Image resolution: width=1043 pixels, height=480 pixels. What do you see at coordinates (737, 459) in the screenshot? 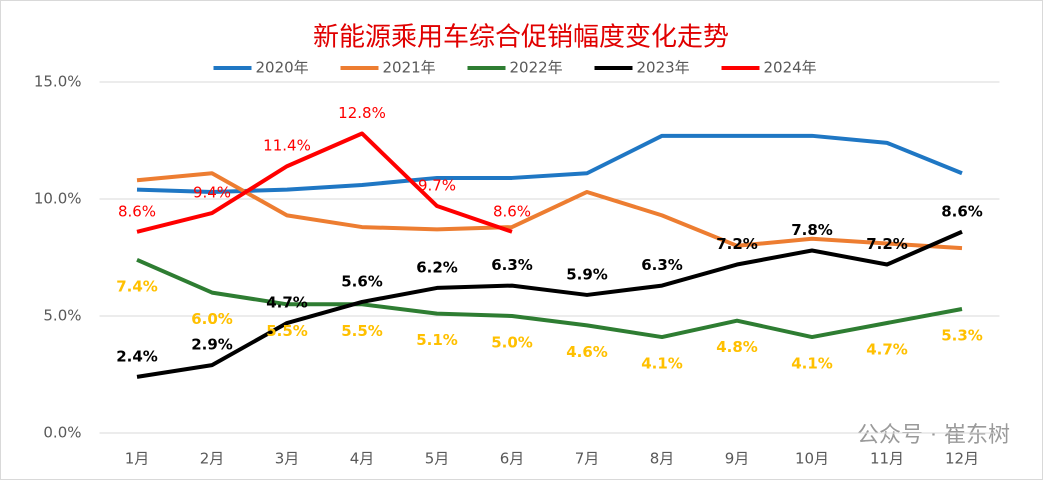
I see `x-tick-label: 9月` at bounding box center [737, 459].